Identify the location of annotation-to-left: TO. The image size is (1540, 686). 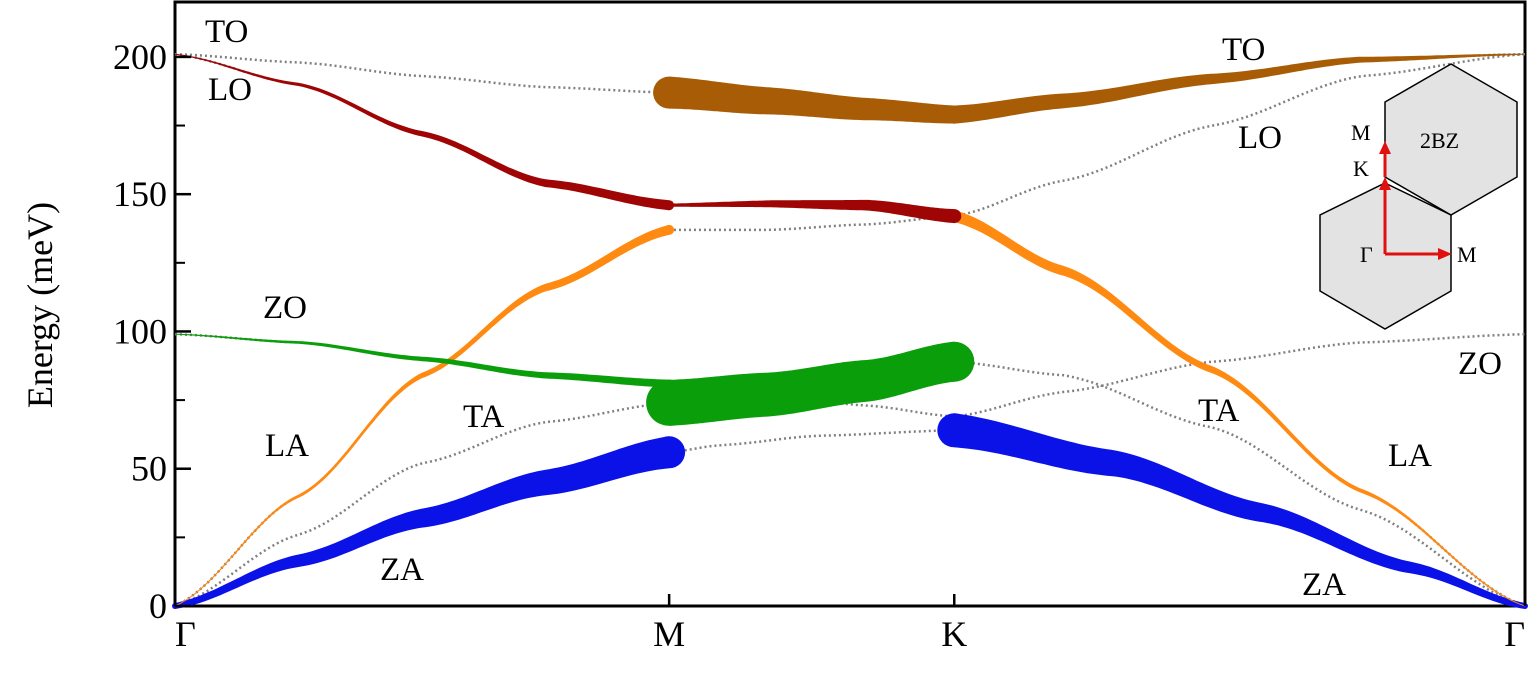
(226, 32).